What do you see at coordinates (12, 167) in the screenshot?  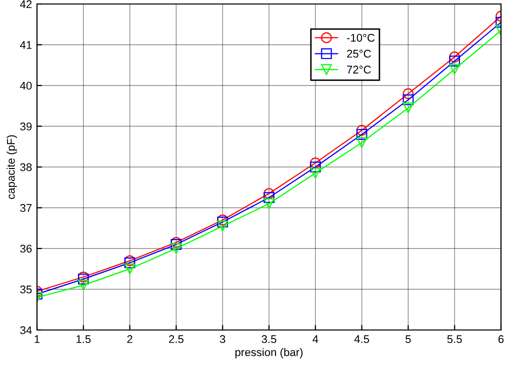 I see `y-axis-title: capacite (pF)` at bounding box center [12, 167].